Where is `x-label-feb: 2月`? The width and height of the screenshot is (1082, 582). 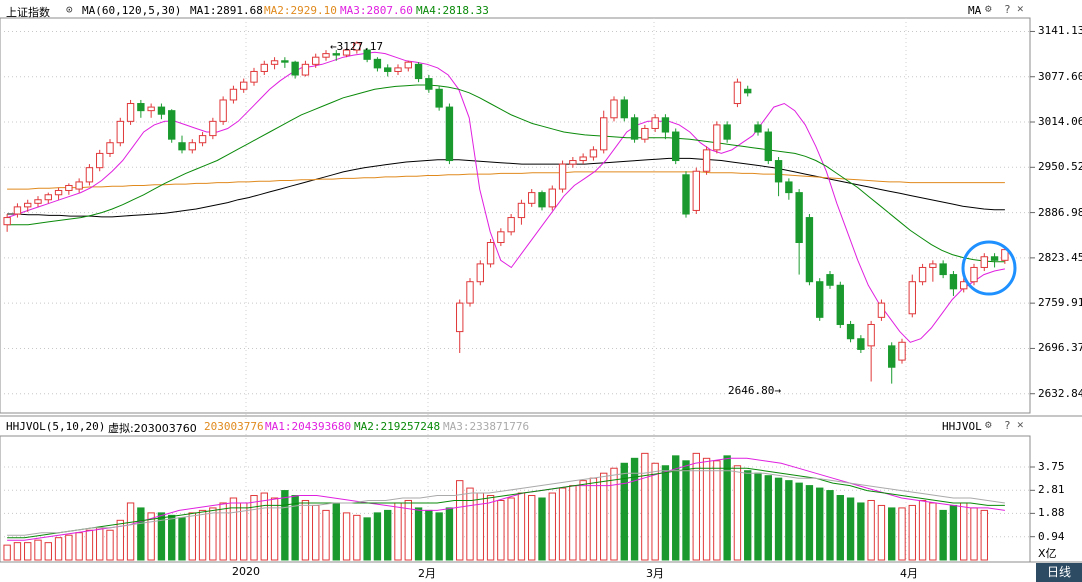 x-label-feb: 2月 is located at coordinates (427, 573).